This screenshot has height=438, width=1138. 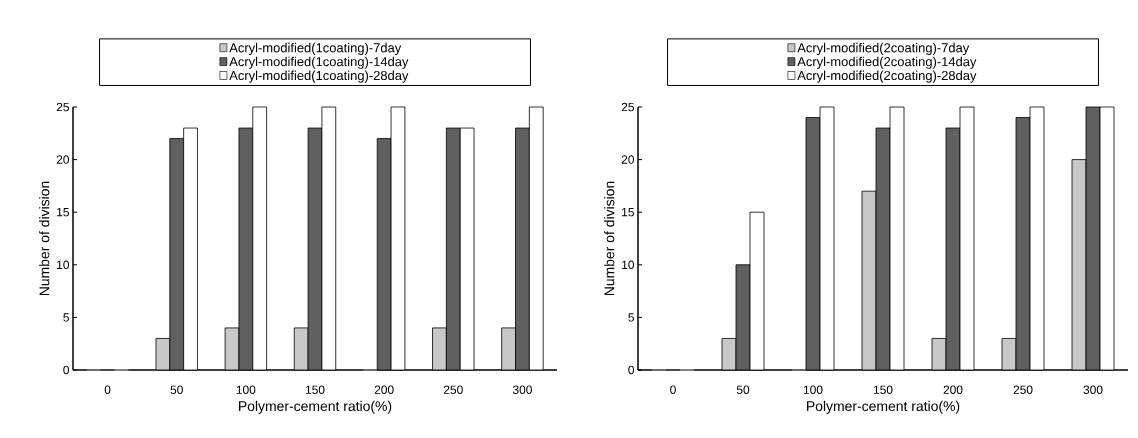 I want to click on legend-label: Acryl-modified(1coating)-14day, so click(x=319, y=62).